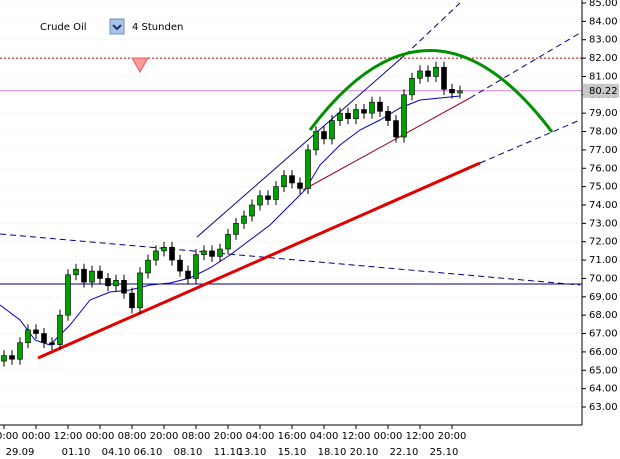 The image size is (620, 459). Describe the element at coordinates (444, 452) in the screenshot. I see `x-date-label: 25.10` at that location.